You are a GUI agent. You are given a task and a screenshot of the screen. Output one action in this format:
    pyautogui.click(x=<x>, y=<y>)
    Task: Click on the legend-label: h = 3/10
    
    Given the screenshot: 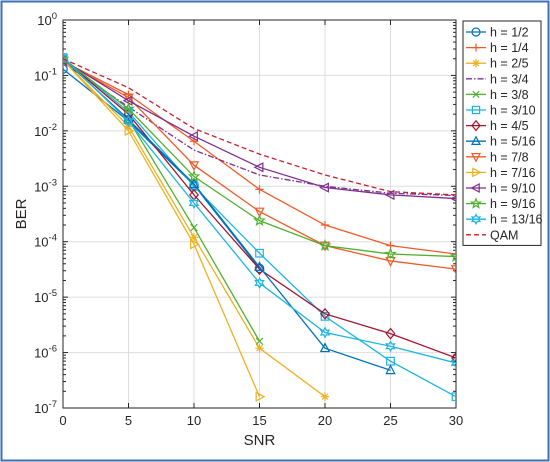 What is the action you would take?
    pyautogui.click(x=513, y=111)
    